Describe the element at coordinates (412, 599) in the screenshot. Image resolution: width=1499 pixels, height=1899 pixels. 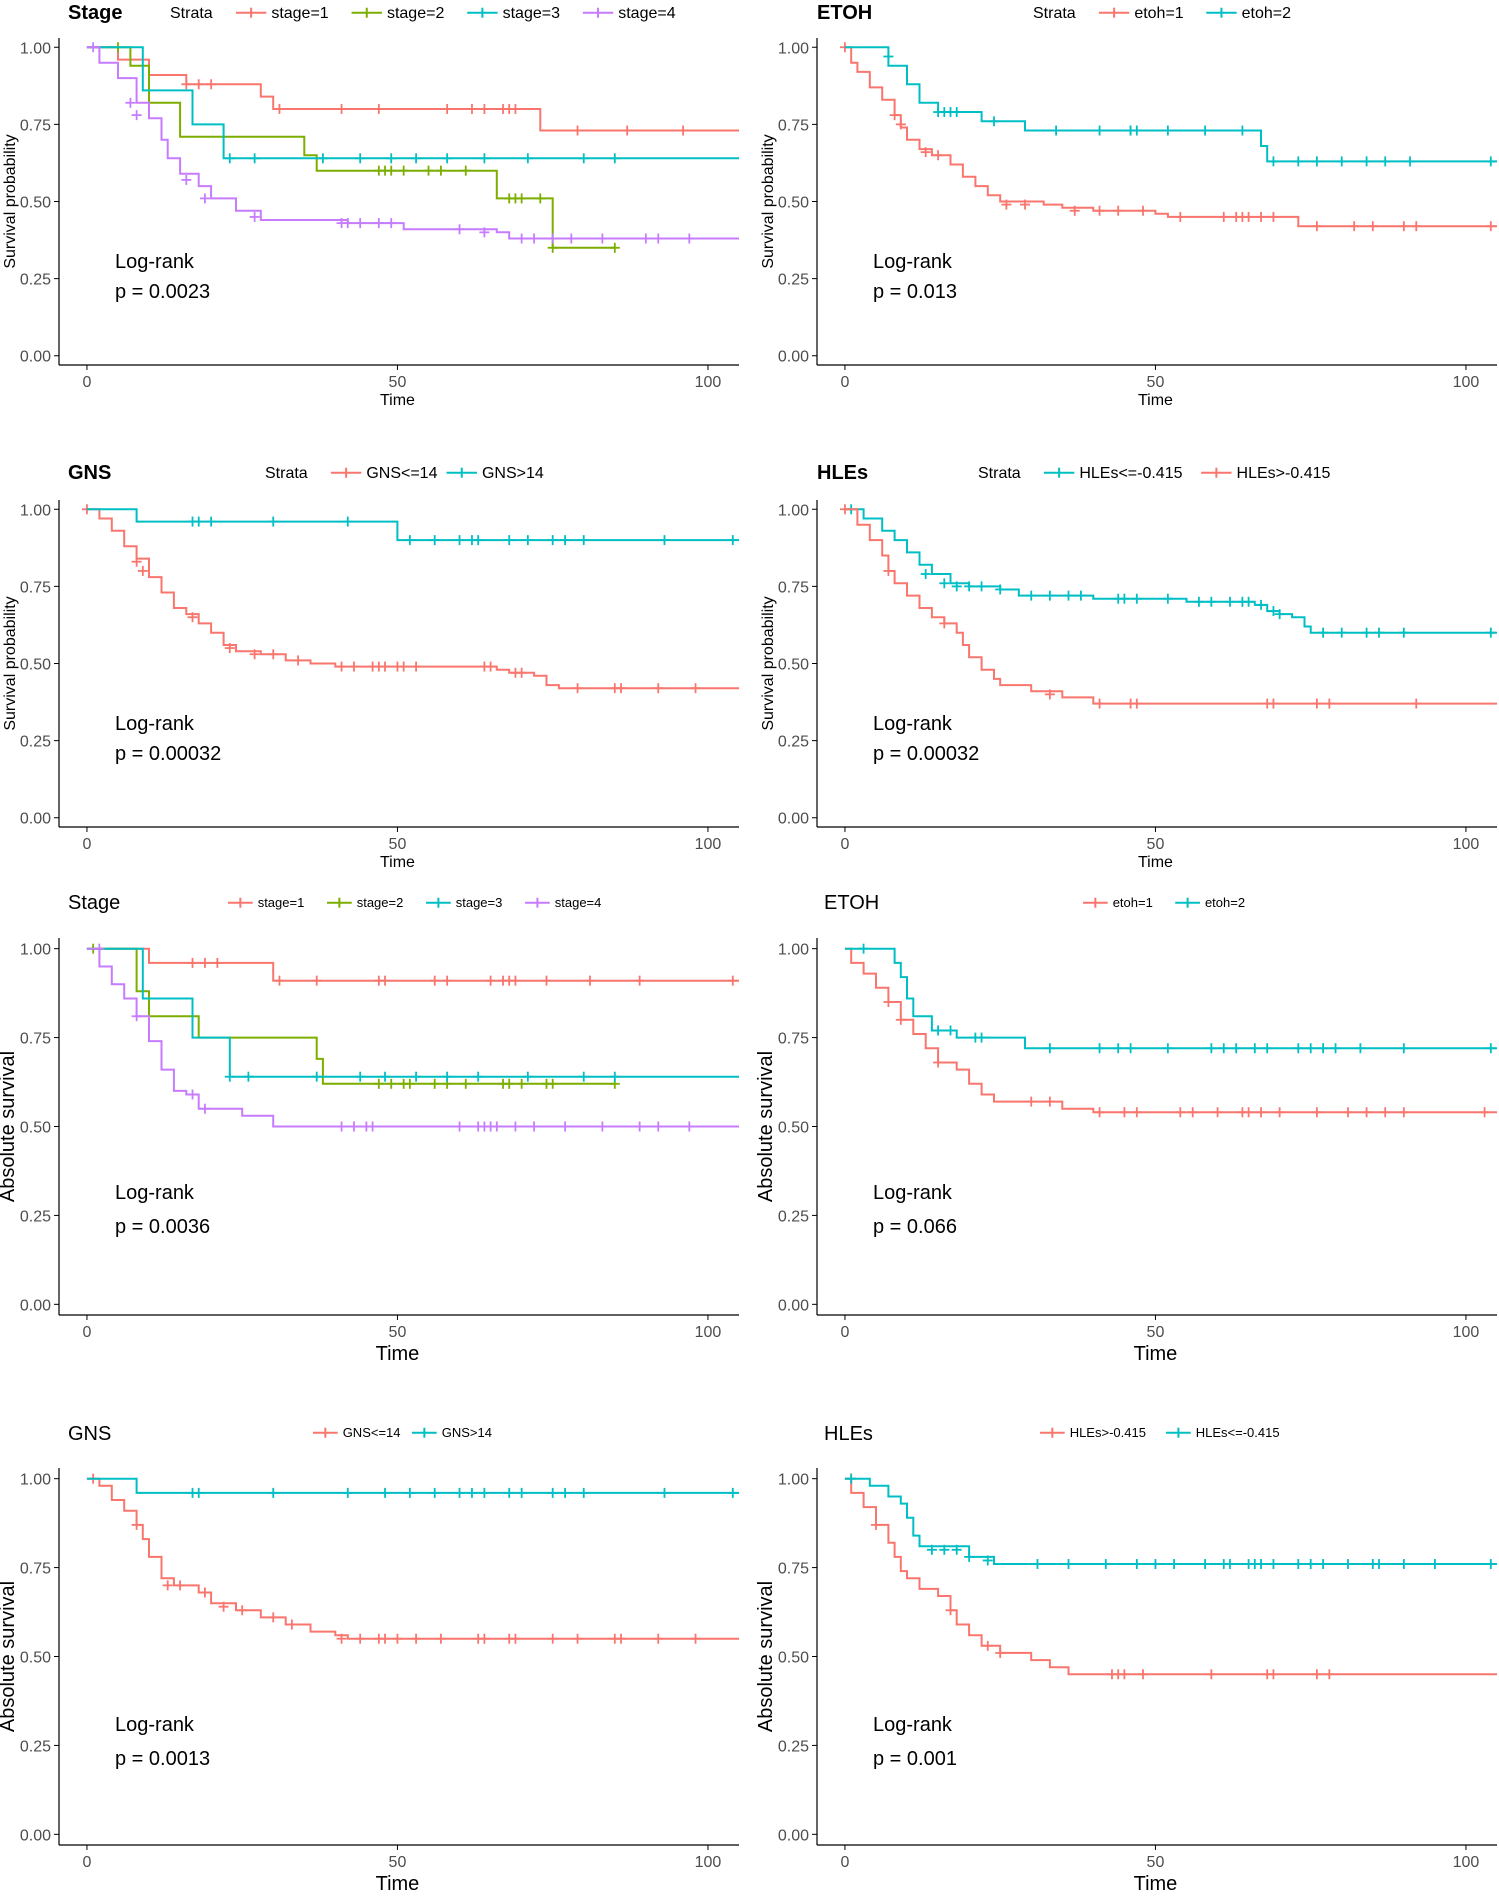
I see `km-curve-GNS<=14` at that location.